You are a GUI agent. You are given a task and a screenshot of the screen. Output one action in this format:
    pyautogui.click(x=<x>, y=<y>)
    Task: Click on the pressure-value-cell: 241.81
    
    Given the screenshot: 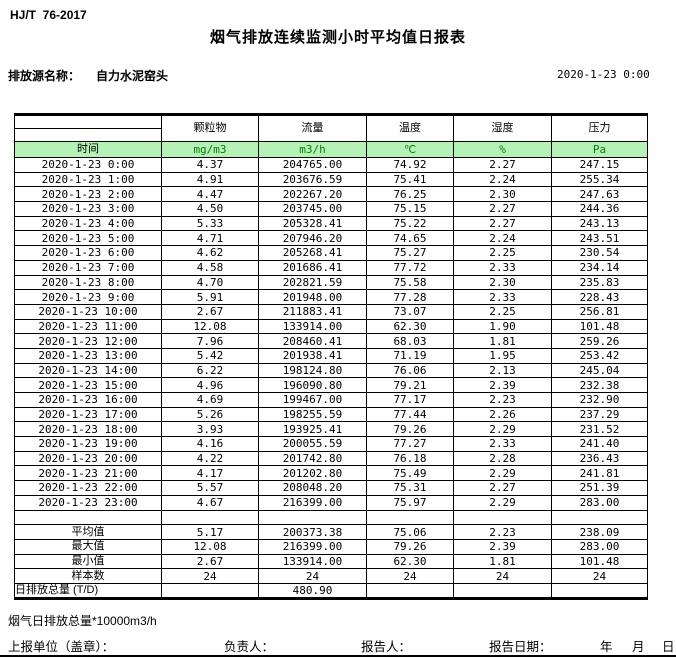 What is the action you would take?
    pyautogui.click(x=599, y=473)
    